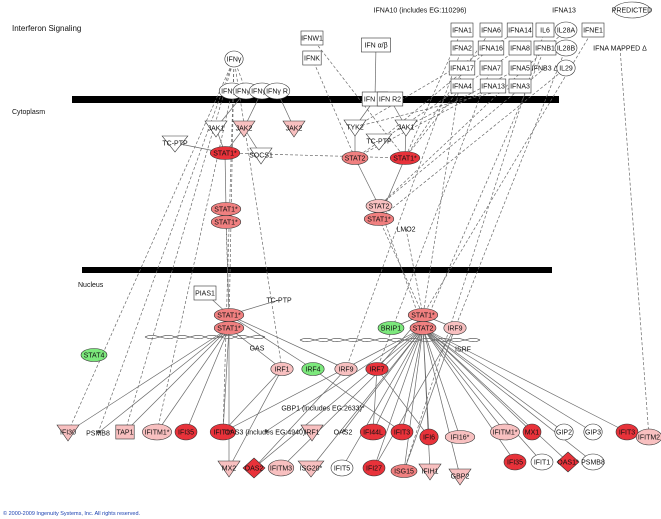 This screenshot has height=519, width=661. Describe the element at coordinates (312, 433) in the screenshot. I see `node-irf2: IRF1` at that location.